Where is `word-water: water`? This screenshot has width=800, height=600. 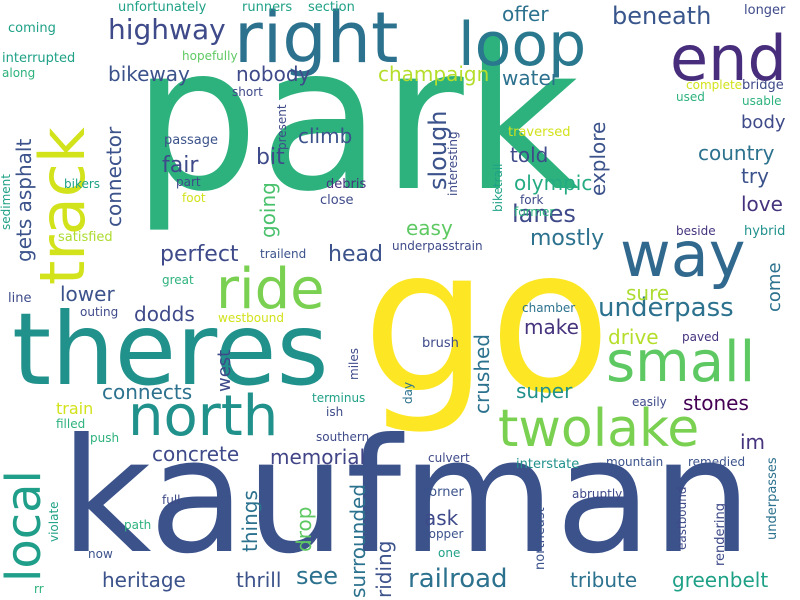
word-water: water is located at coordinates (530, 78).